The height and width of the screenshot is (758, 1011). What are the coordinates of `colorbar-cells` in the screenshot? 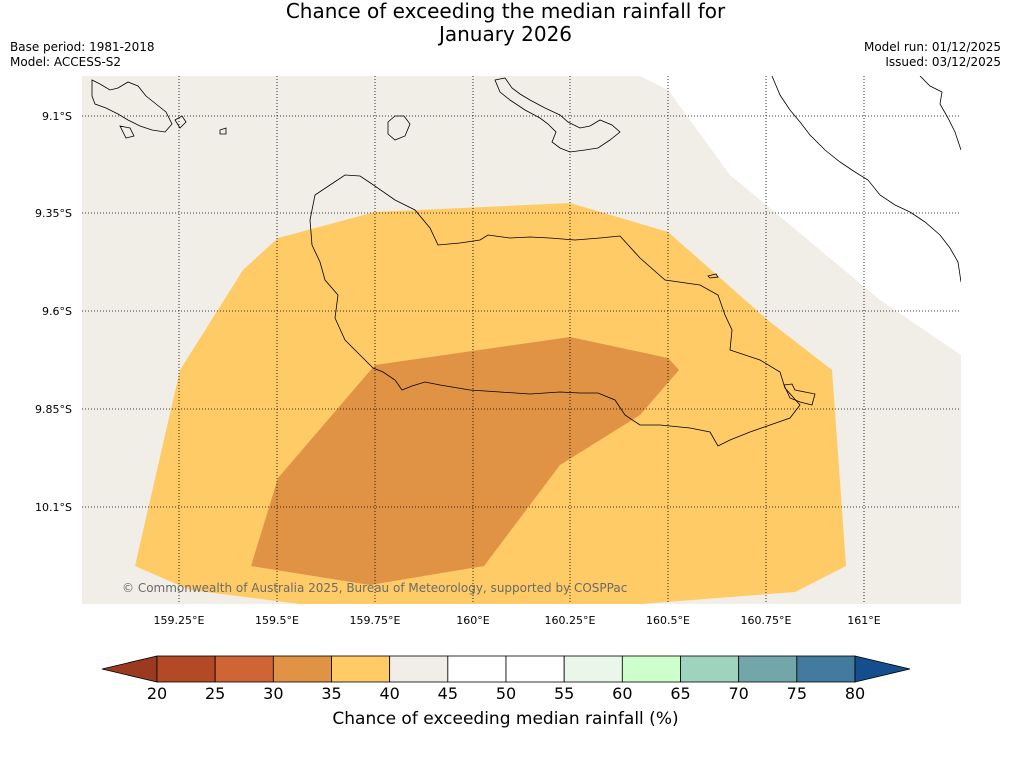 It's located at (506, 669).